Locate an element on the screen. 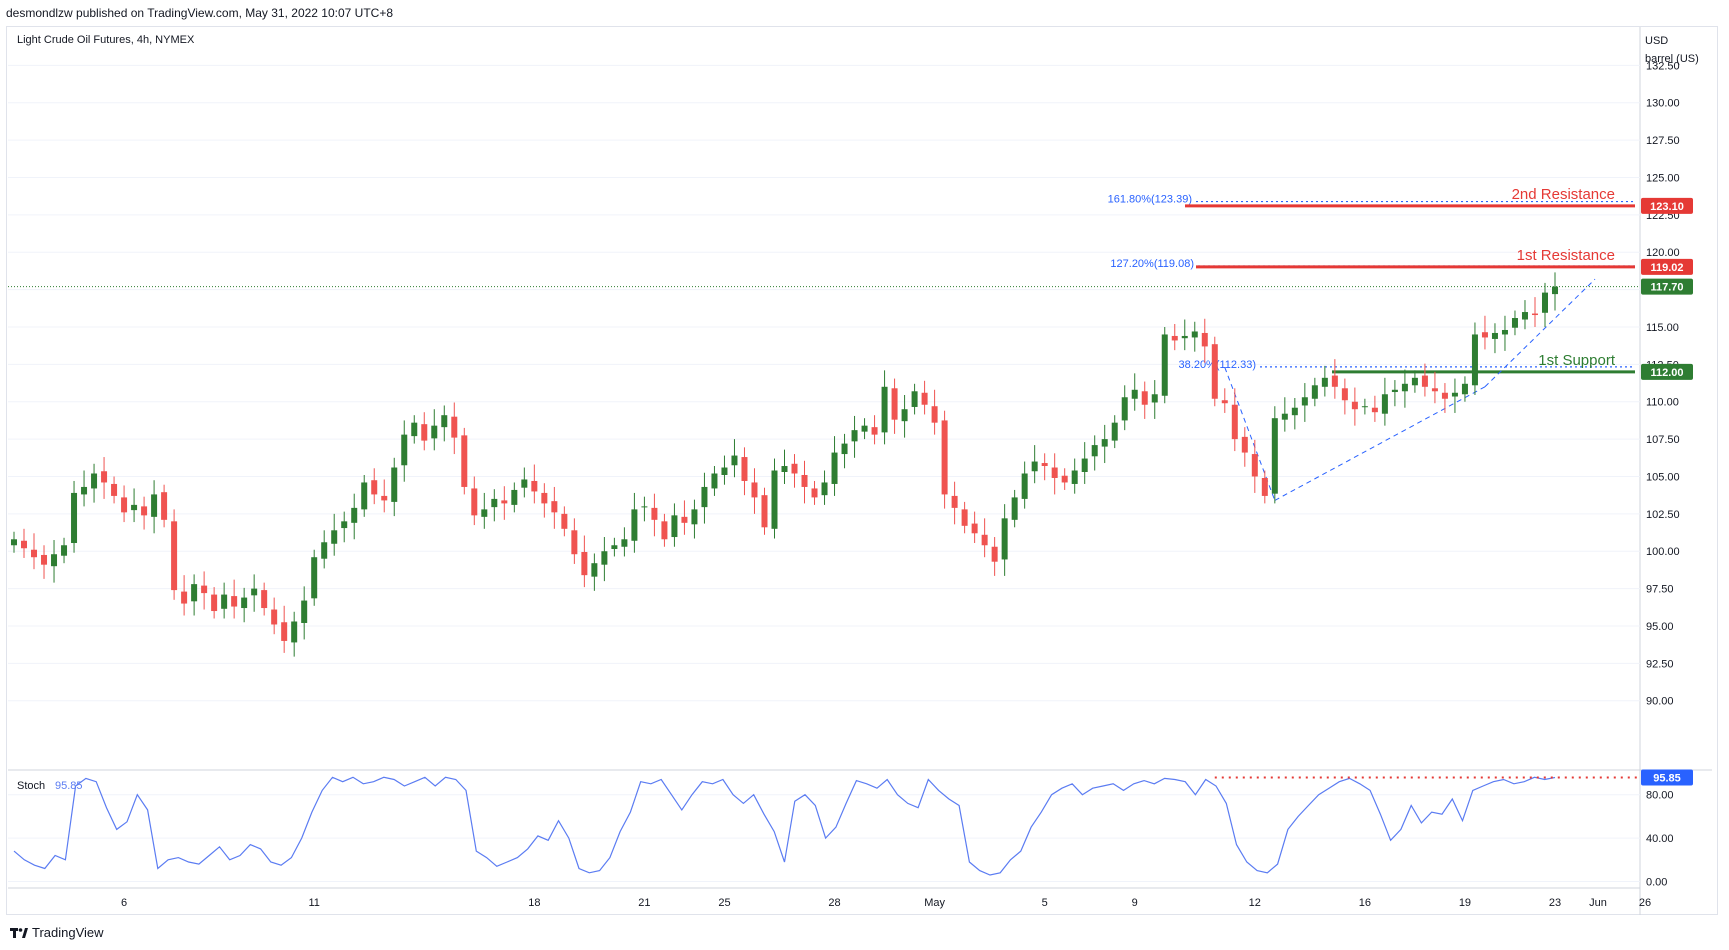  stoch-badge-label: 95.85 is located at coordinates (1667, 779).